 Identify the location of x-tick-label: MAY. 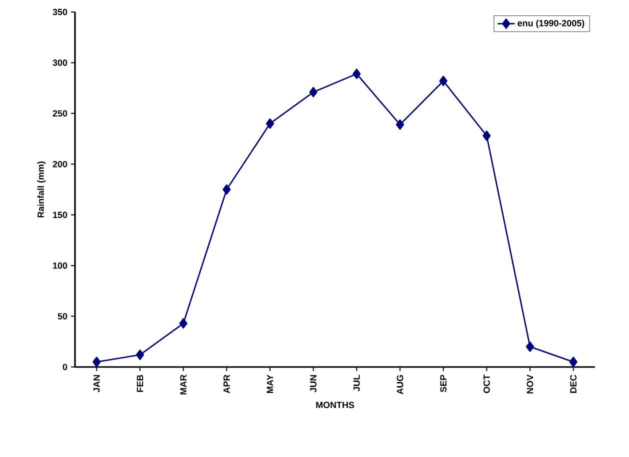
(270, 384).